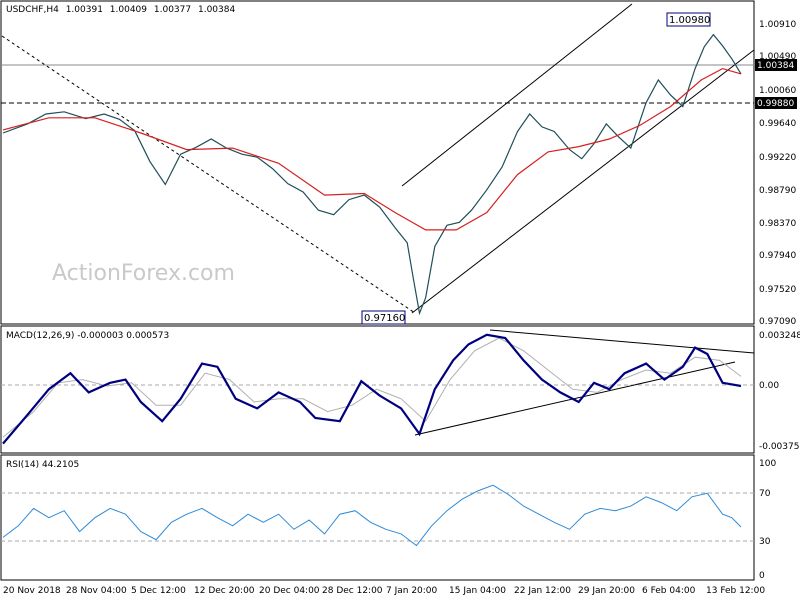 This screenshot has width=800, height=600. What do you see at coordinates (777, 158) in the screenshot?
I see `price-tick: 0.99220` at bounding box center [777, 158].